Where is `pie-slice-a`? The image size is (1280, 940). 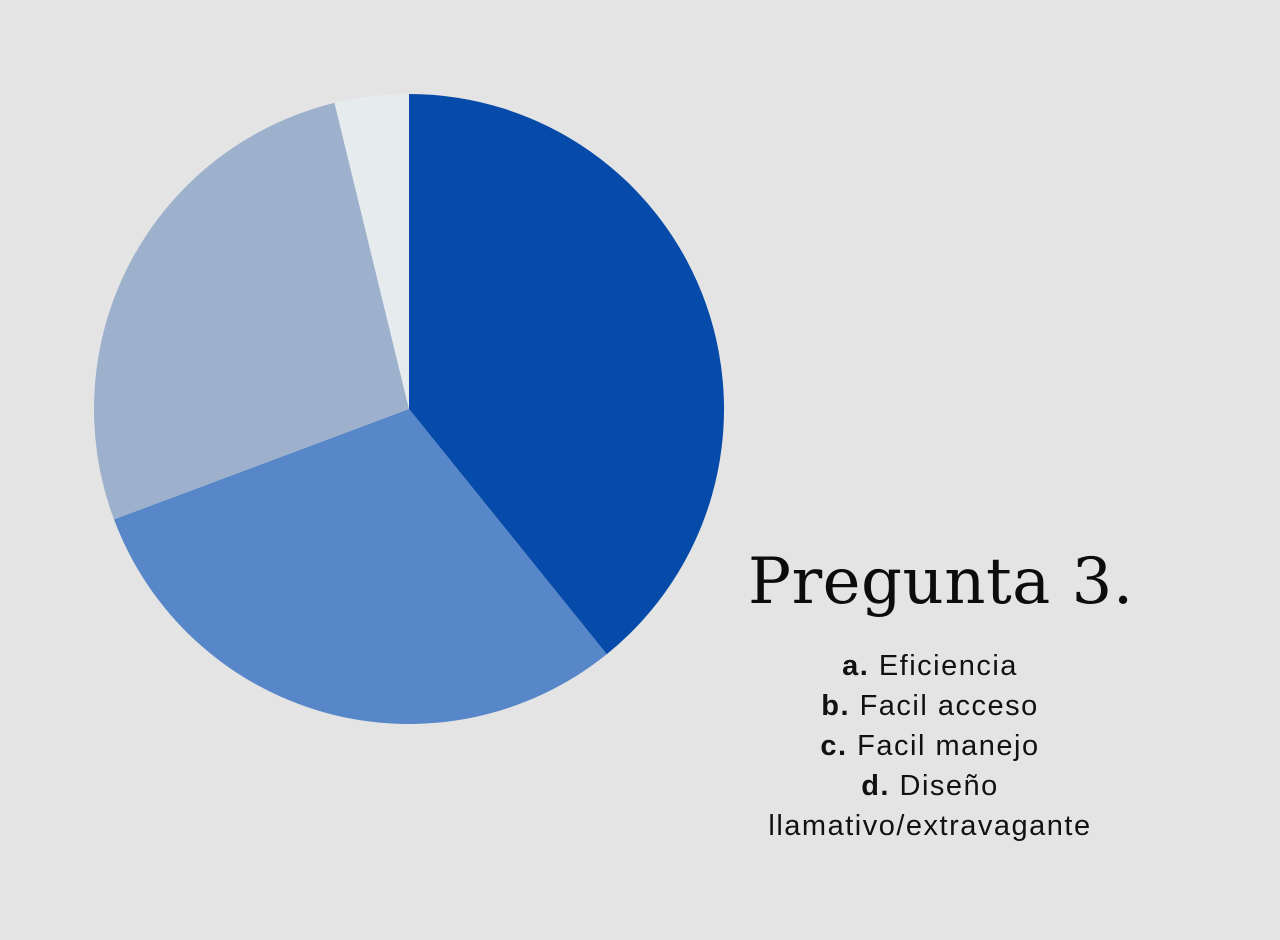
pie-slice-a is located at coordinates (566, 374).